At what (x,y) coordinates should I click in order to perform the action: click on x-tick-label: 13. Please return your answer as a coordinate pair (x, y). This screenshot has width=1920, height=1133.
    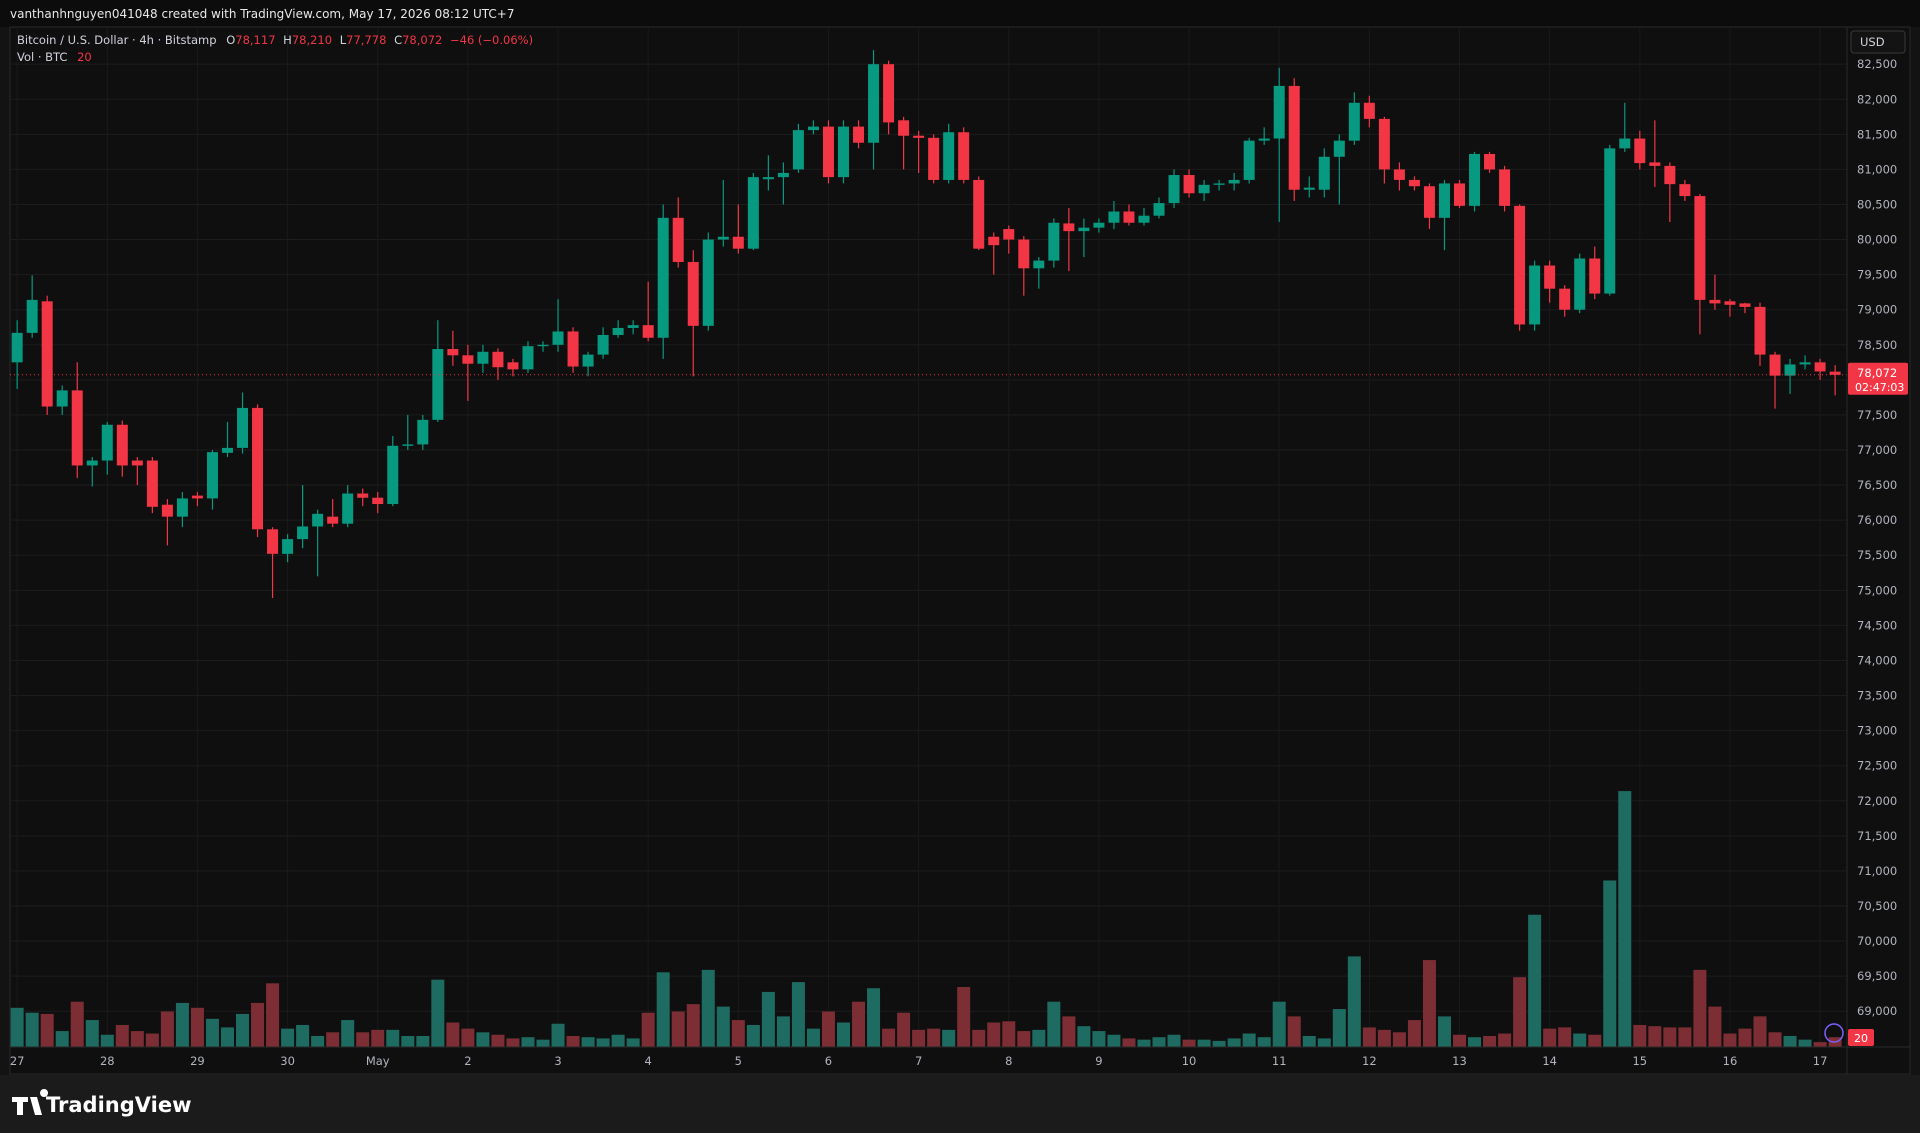
    Looking at the image, I should click on (1459, 1061).